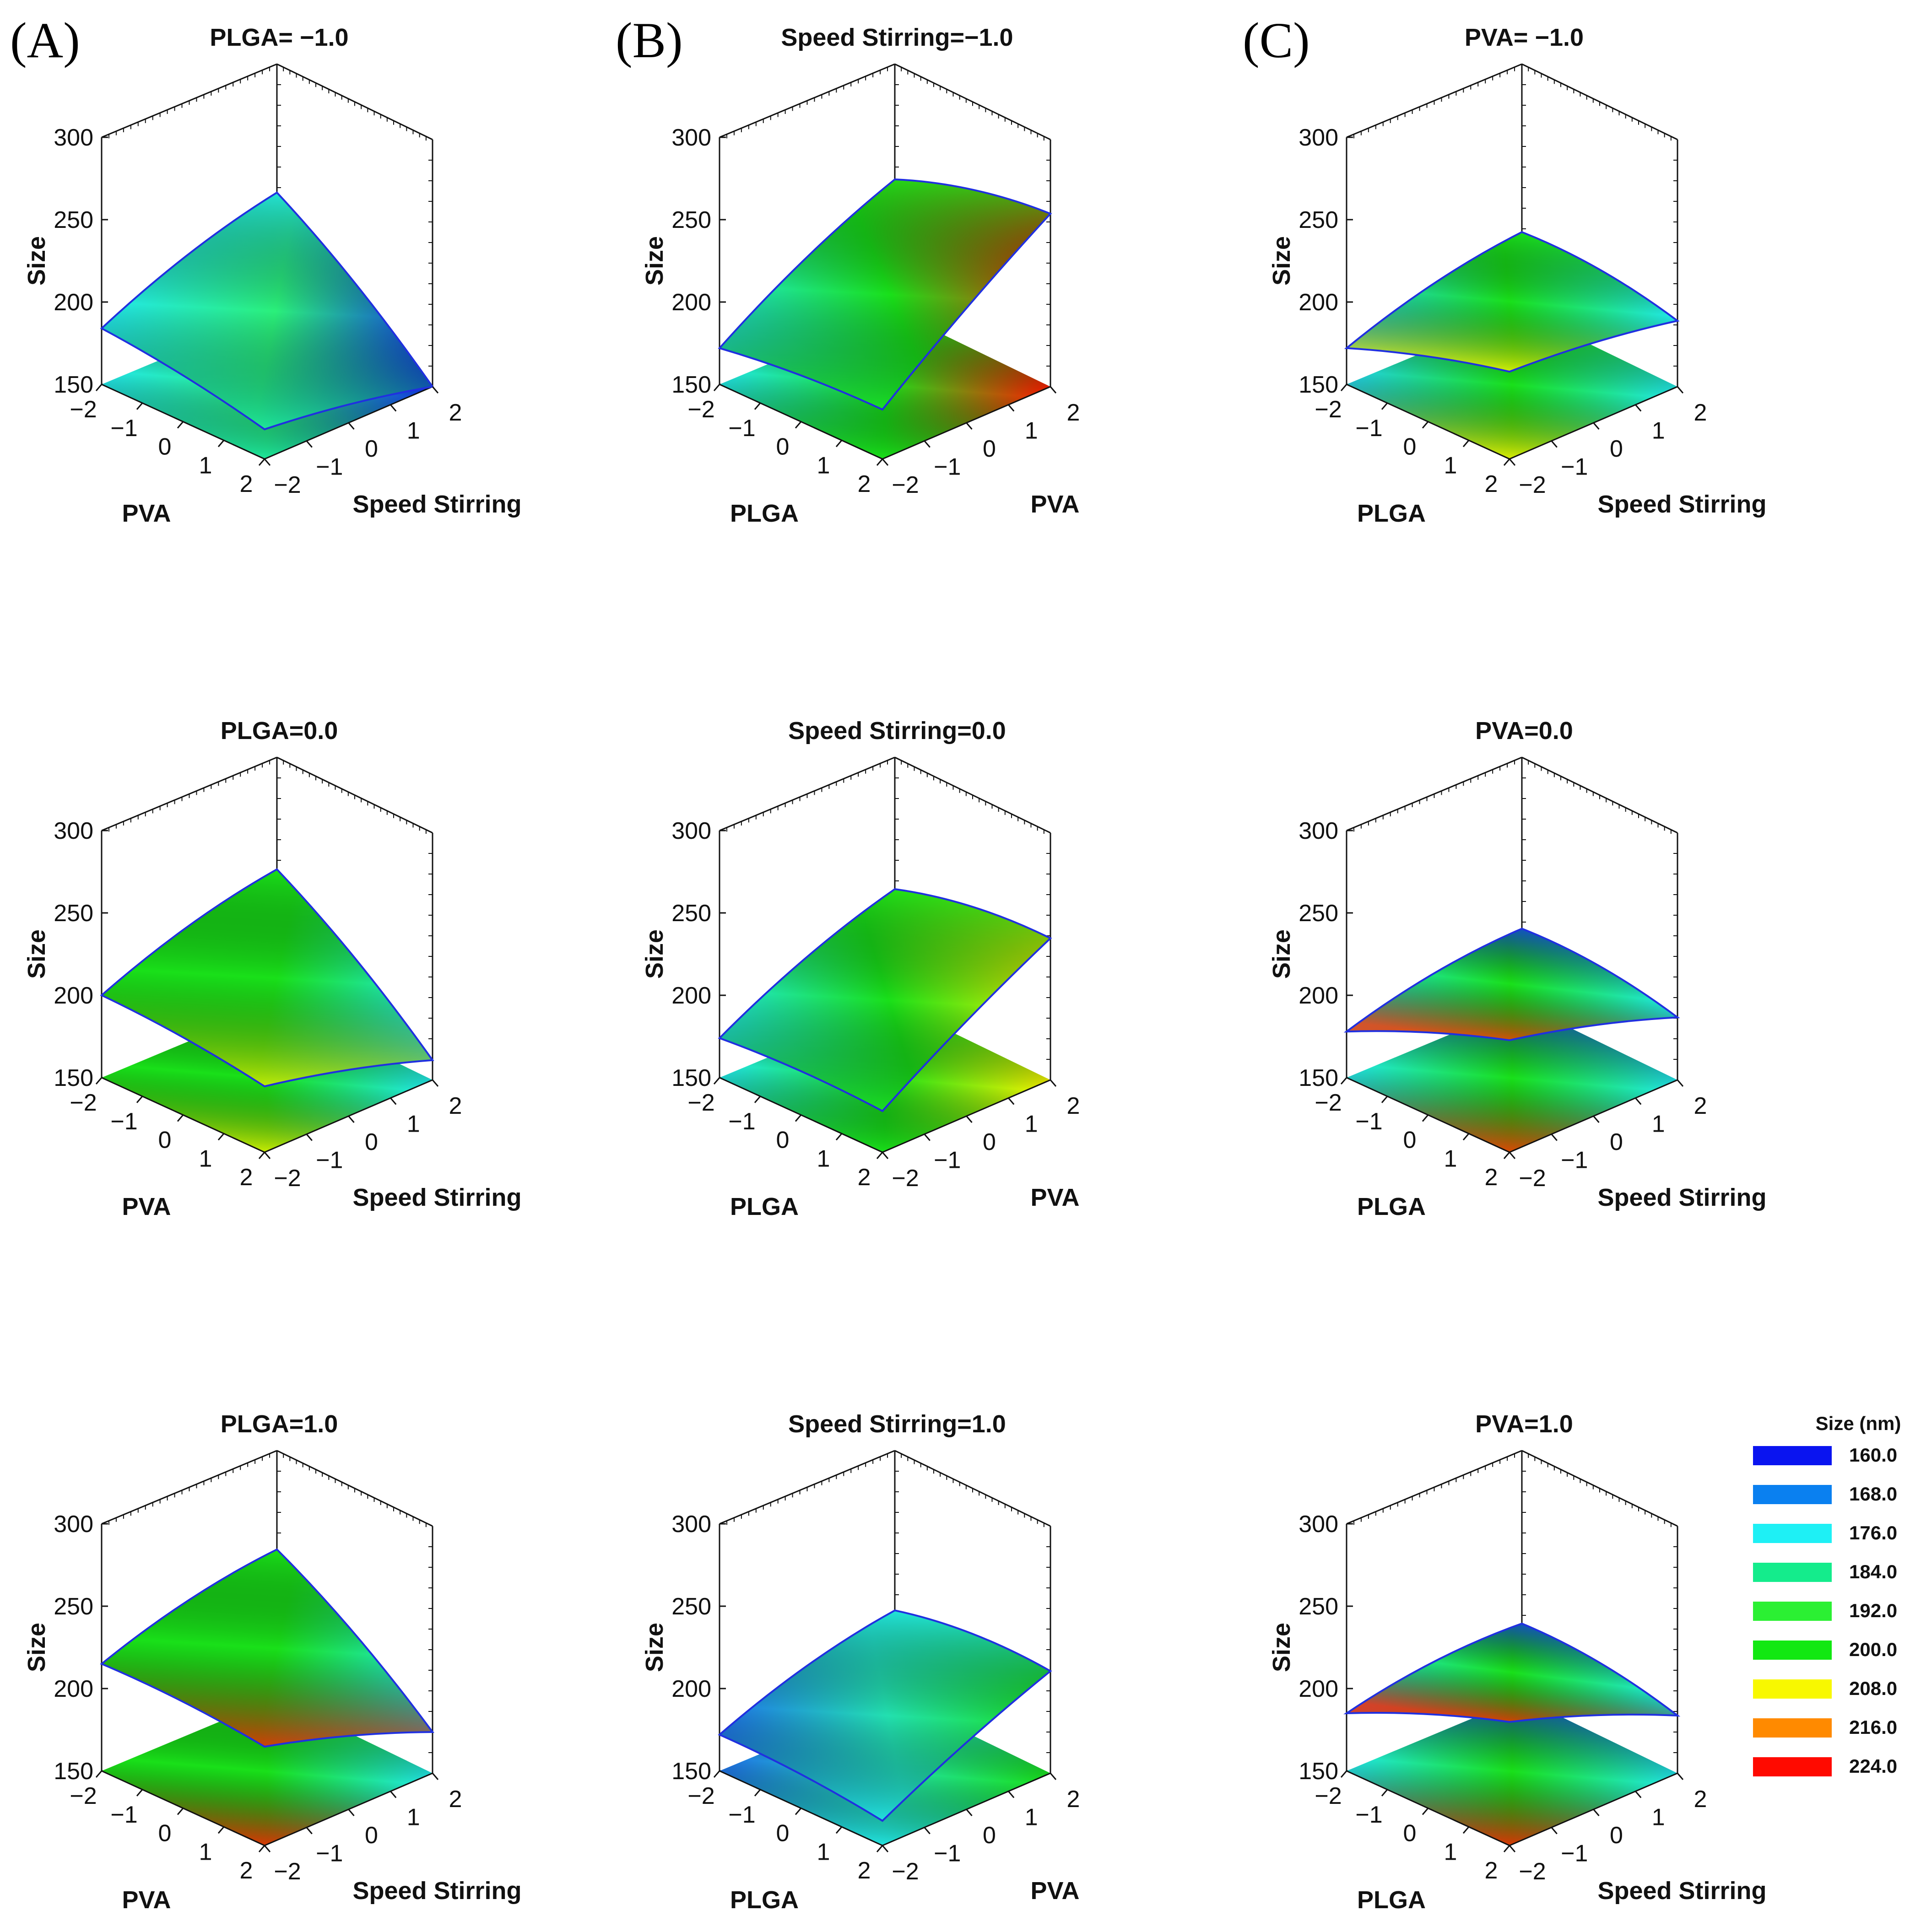  Describe the element at coordinates (1873, 1572) in the screenshot. I see `legend-value: 184.0` at that location.